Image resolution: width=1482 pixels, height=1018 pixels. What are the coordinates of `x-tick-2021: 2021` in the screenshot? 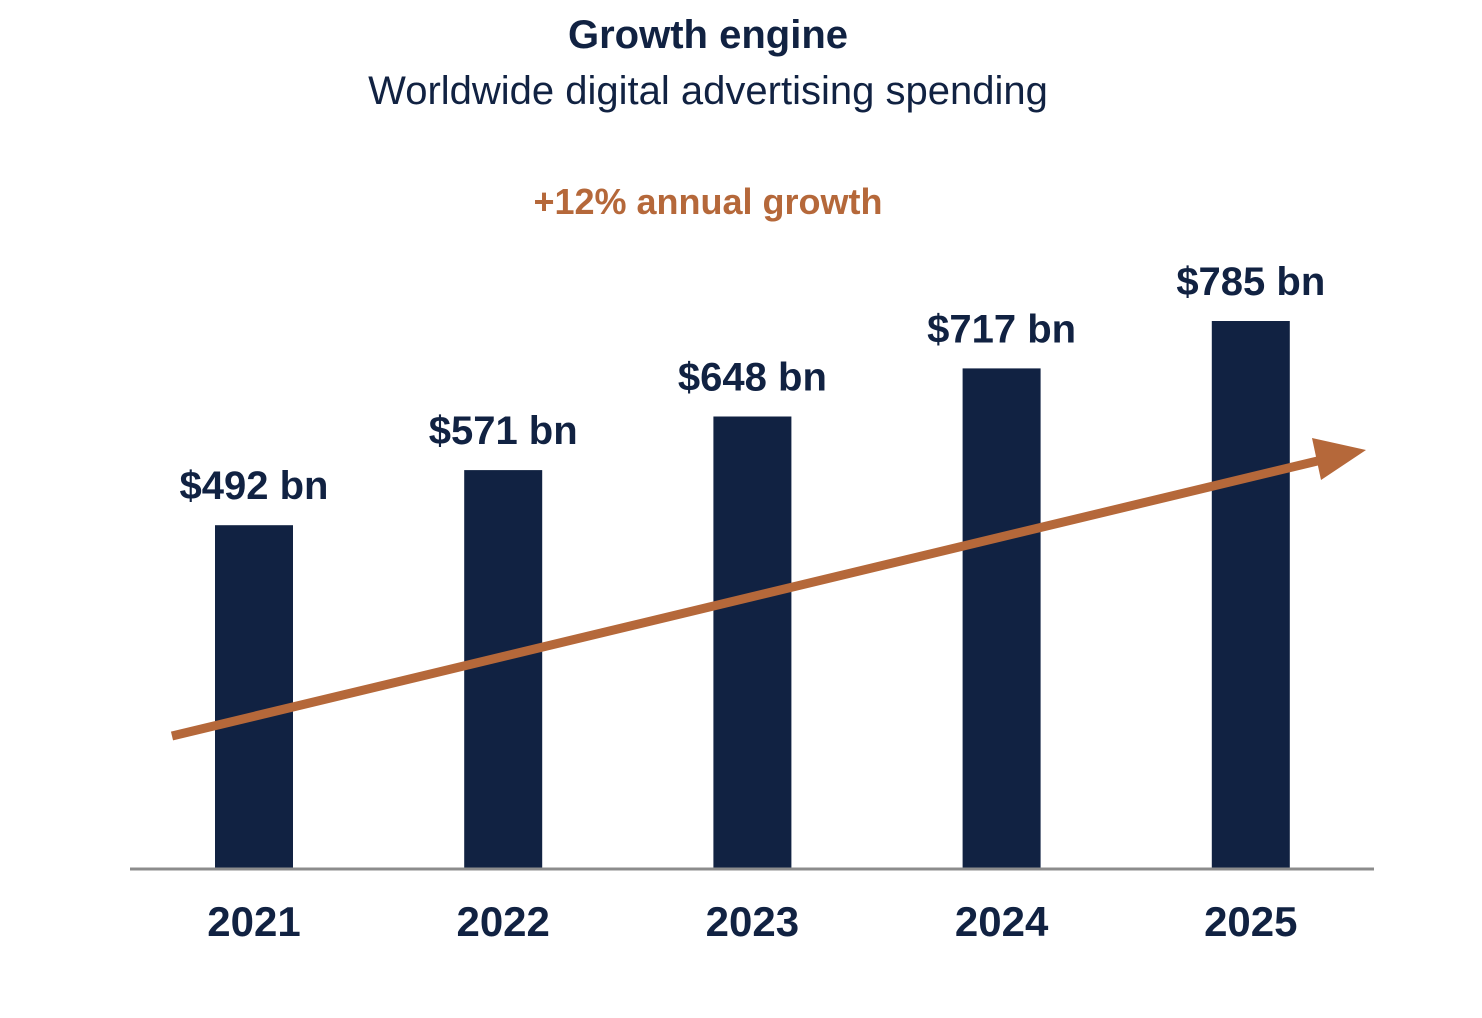 It's located at (253, 921).